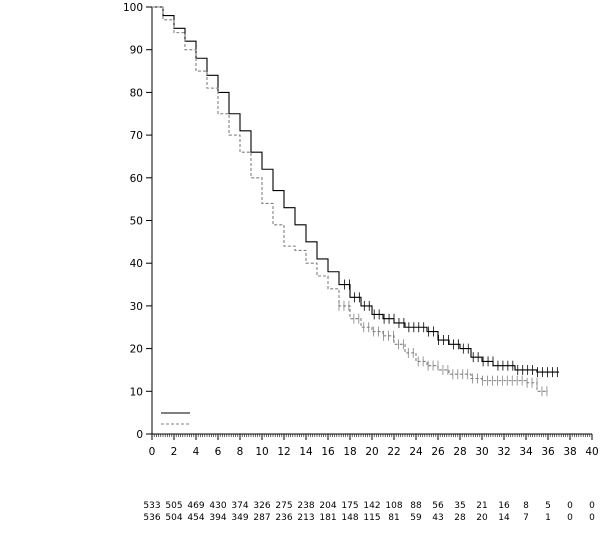 This screenshot has width=600, height=538. What do you see at coordinates (195, 506) in the screenshot?
I see `risk-table-cell: 469` at bounding box center [195, 506].